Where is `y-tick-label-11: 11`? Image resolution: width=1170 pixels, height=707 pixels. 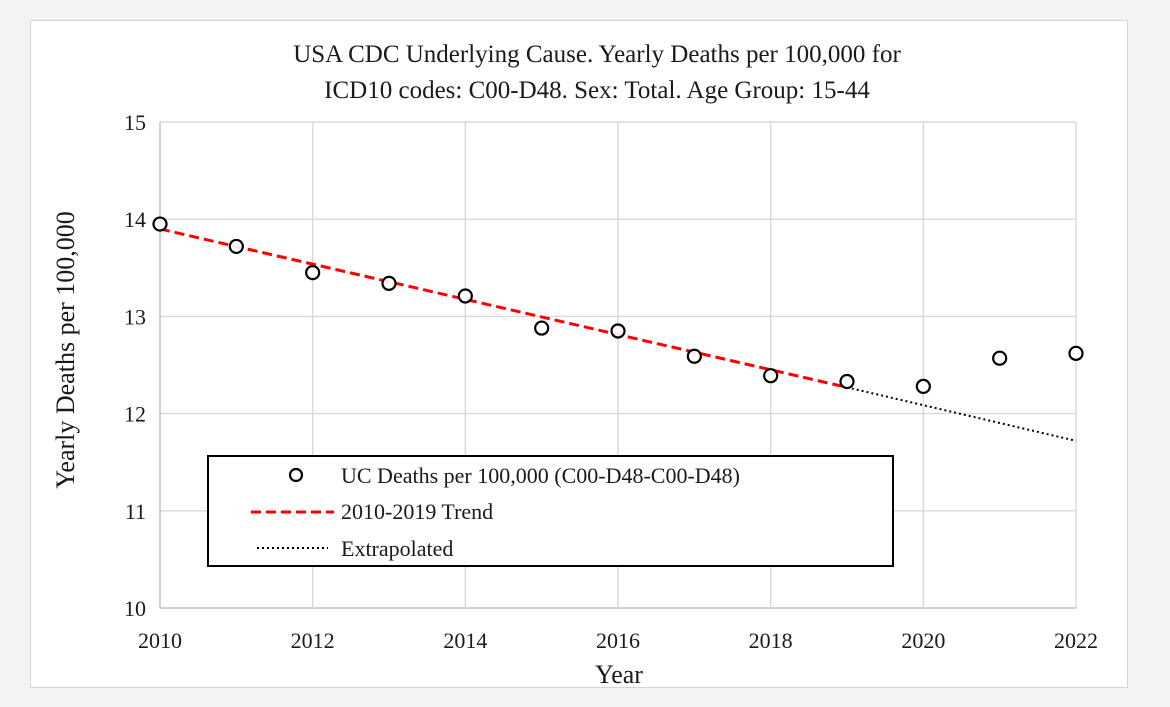
y-tick-label-11: 11 is located at coordinates (135, 511).